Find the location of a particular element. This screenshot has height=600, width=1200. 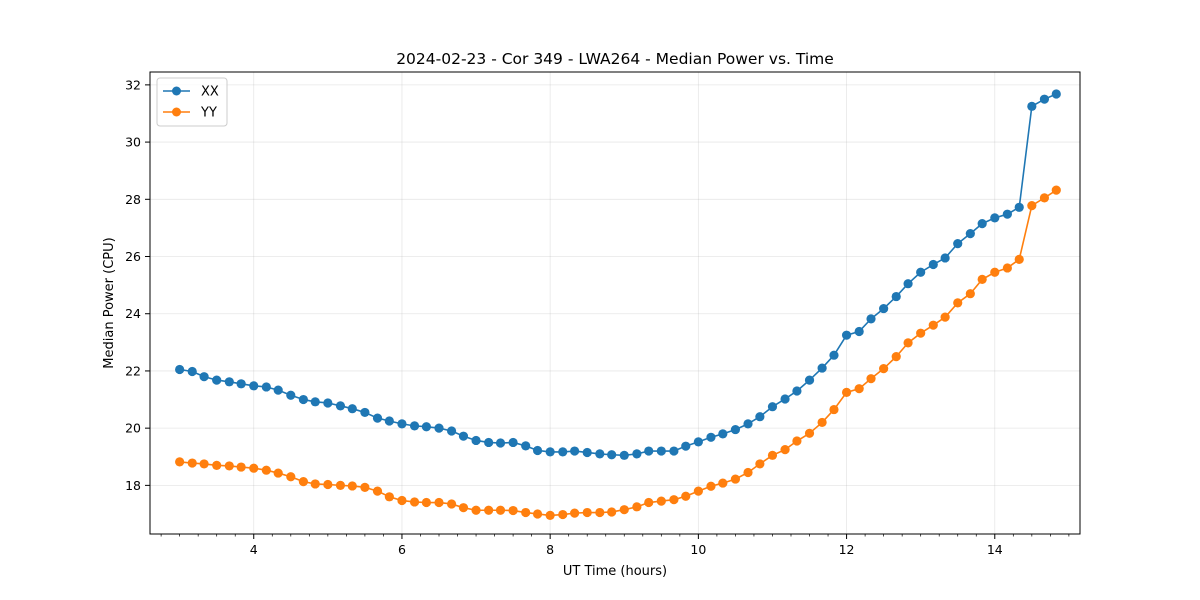

x-axis-label: UT Time (hours) is located at coordinates (615, 571).